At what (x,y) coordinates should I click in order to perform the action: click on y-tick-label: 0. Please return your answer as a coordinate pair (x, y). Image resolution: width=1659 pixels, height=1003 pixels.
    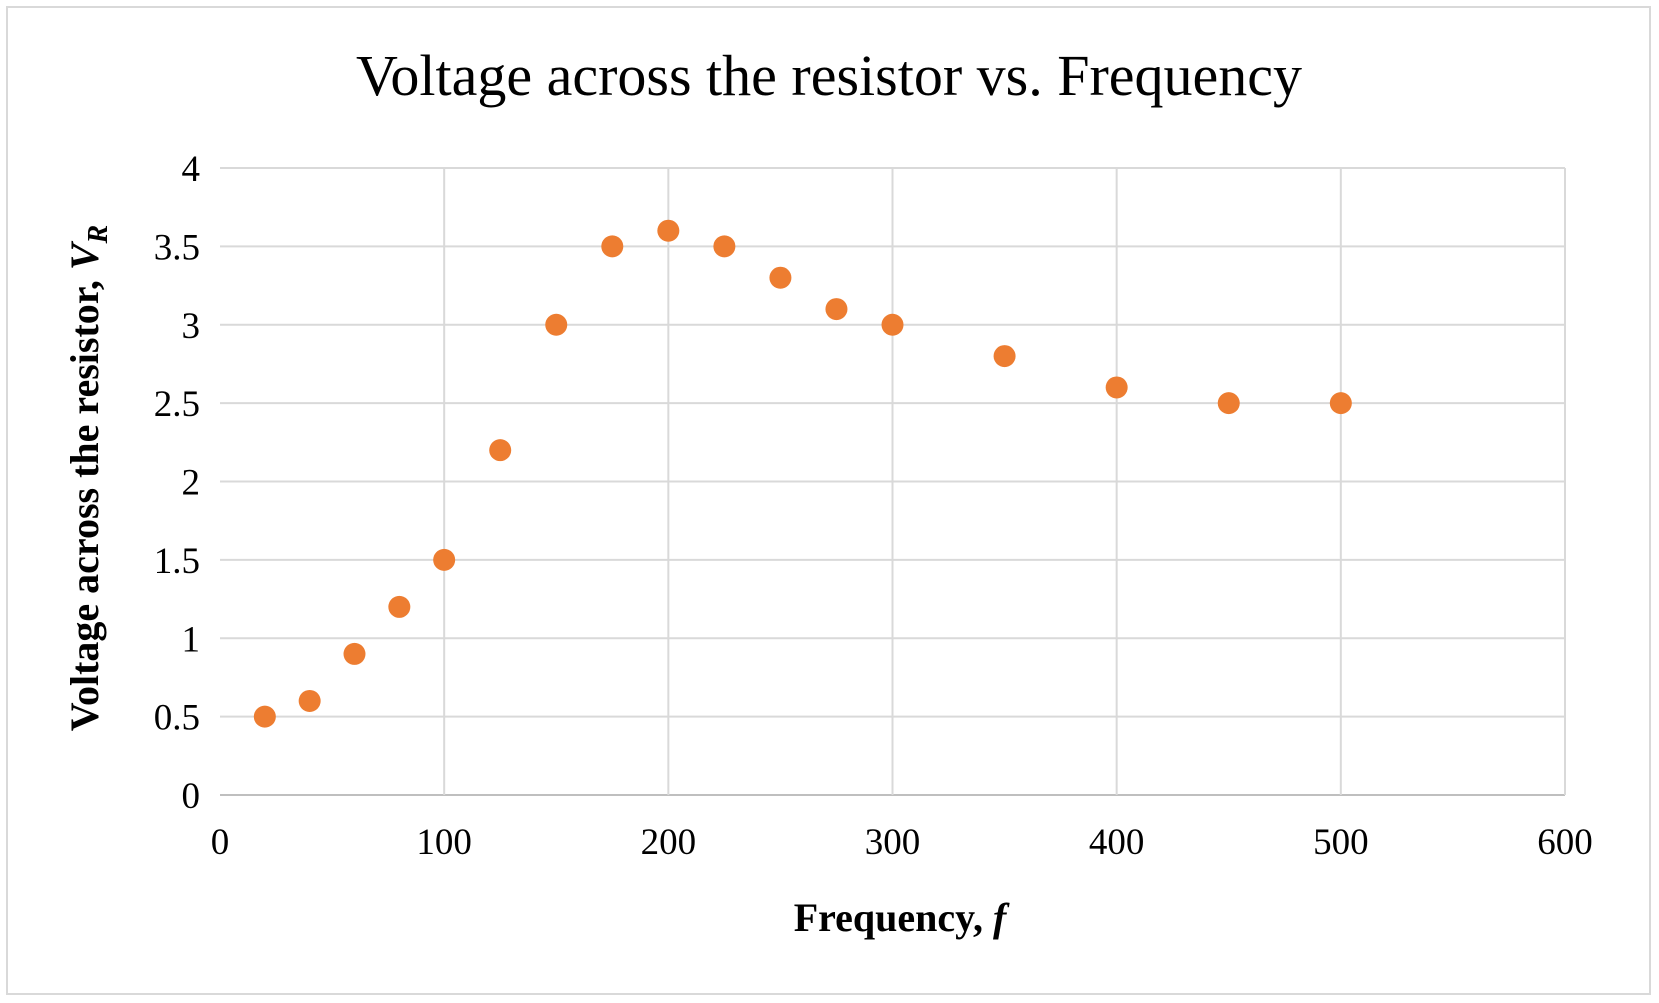
    Looking at the image, I should click on (191, 796).